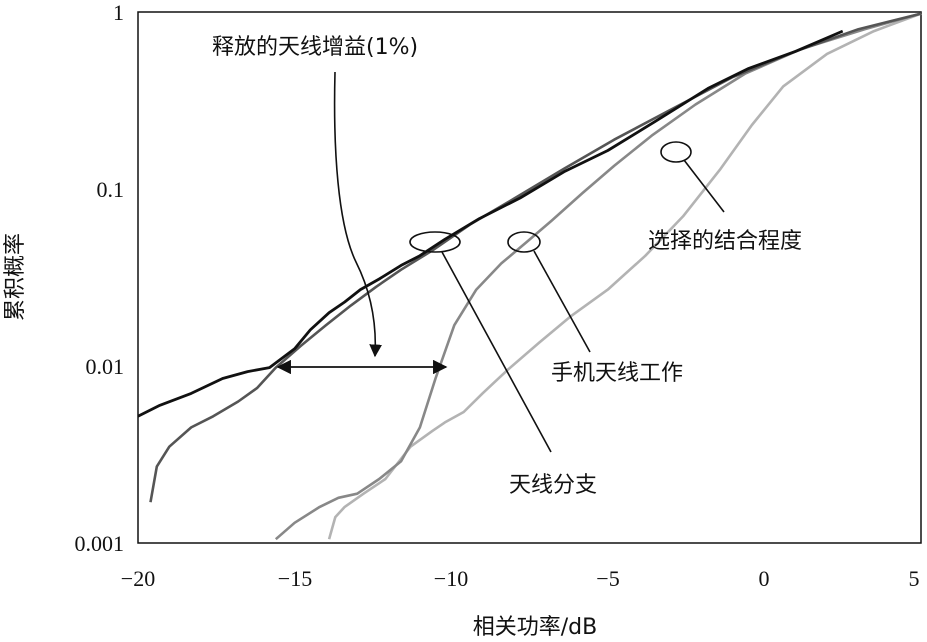  Describe the element at coordinates (535, 627) in the screenshot. I see `x-axis-title: 相关功率/dB` at that location.